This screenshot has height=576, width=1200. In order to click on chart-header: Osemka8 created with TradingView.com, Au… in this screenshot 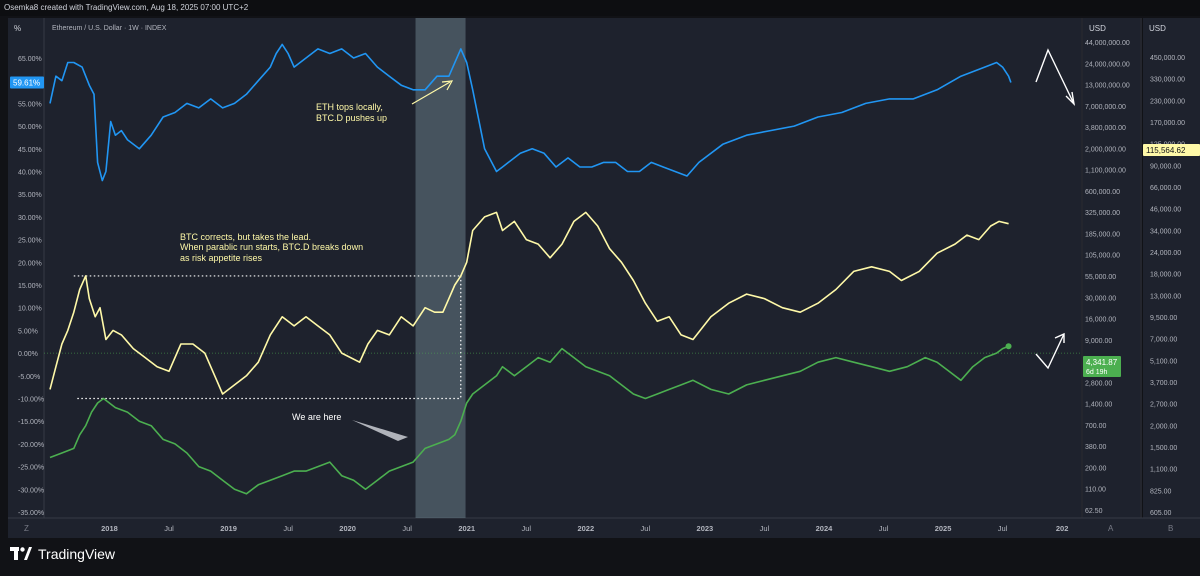, I will do `click(600, 8)`.